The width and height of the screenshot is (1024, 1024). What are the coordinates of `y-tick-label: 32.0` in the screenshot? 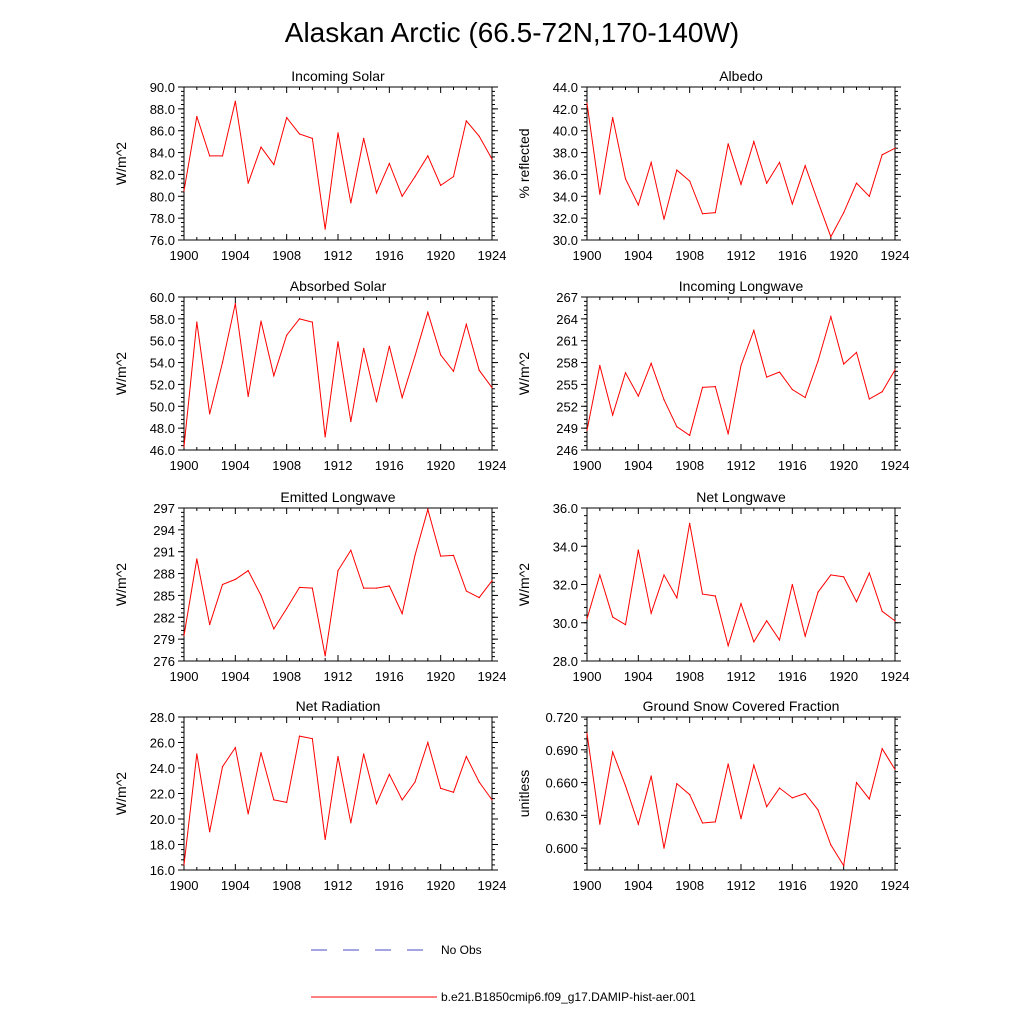 It's located at (565, 585).